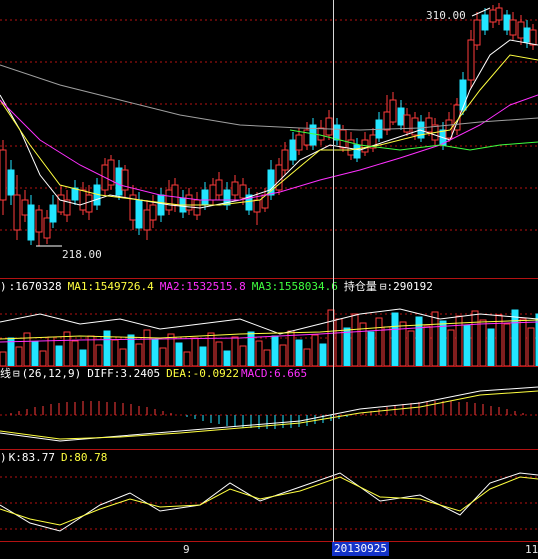 The height and width of the screenshot is (559, 538). I want to click on volume-ma2: MA2:1532515.8, so click(202, 286).